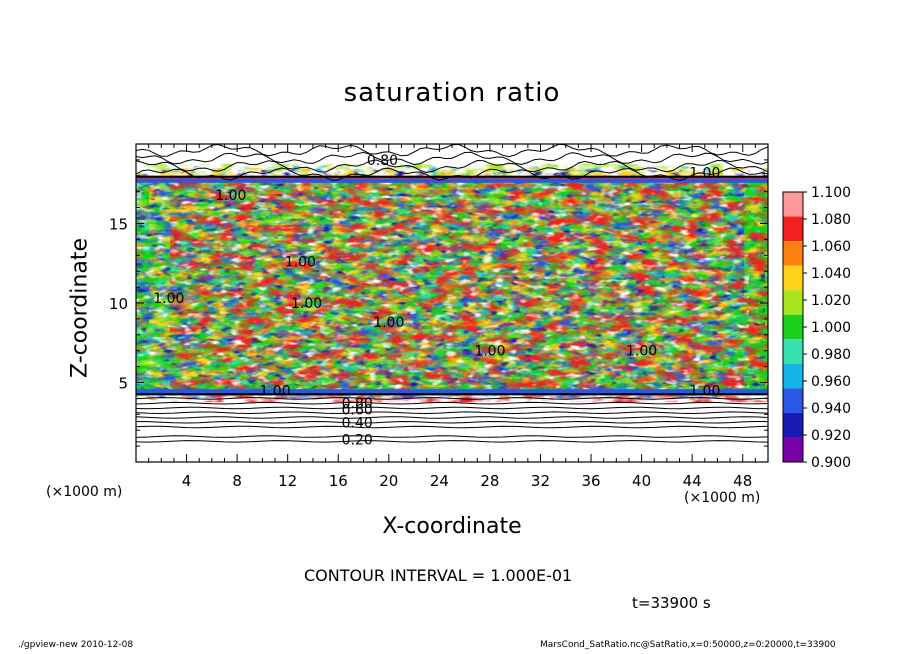 This screenshot has height=654, width=904. What do you see at coordinates (641, 481) in the screenshot?
I see `x-tick-label: 40` at bounding box center [641, 481].